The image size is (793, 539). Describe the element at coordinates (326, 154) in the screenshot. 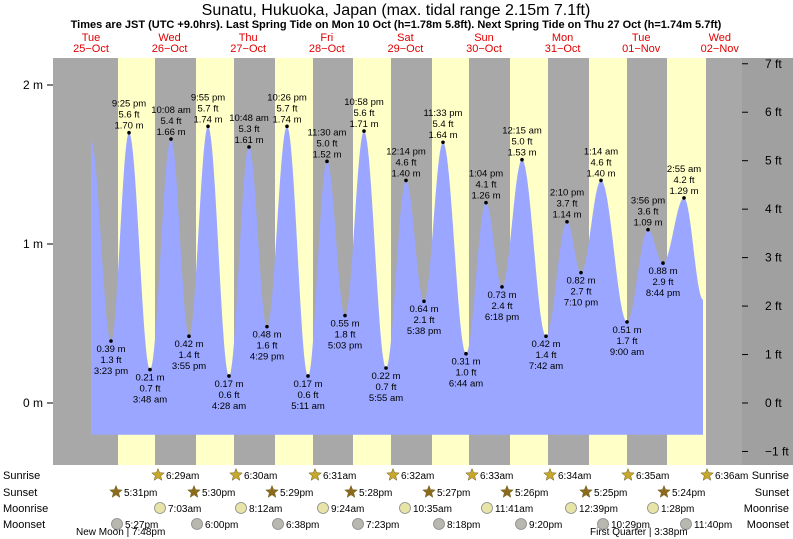

I see `tide-metres: 1.52 m` at that location.